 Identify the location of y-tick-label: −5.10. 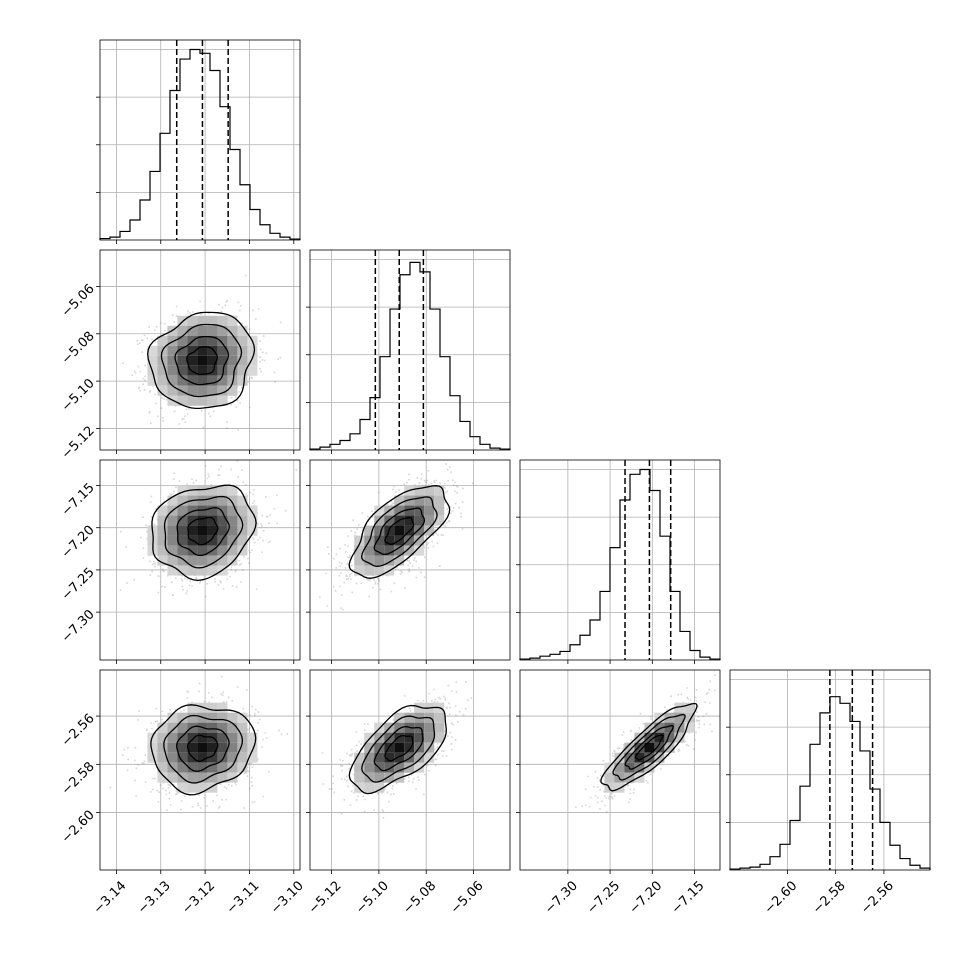
(78, 395).